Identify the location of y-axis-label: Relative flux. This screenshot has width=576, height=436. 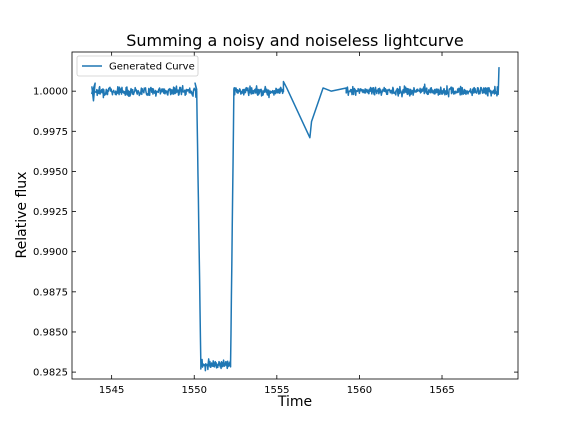
(22, 215).